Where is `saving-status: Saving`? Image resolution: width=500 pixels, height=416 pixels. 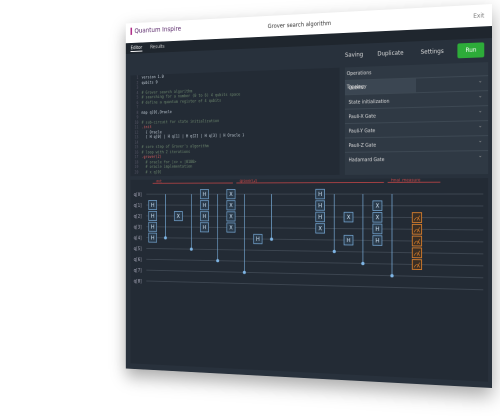 saving-status: Saving is located at coordinates (354, 55).